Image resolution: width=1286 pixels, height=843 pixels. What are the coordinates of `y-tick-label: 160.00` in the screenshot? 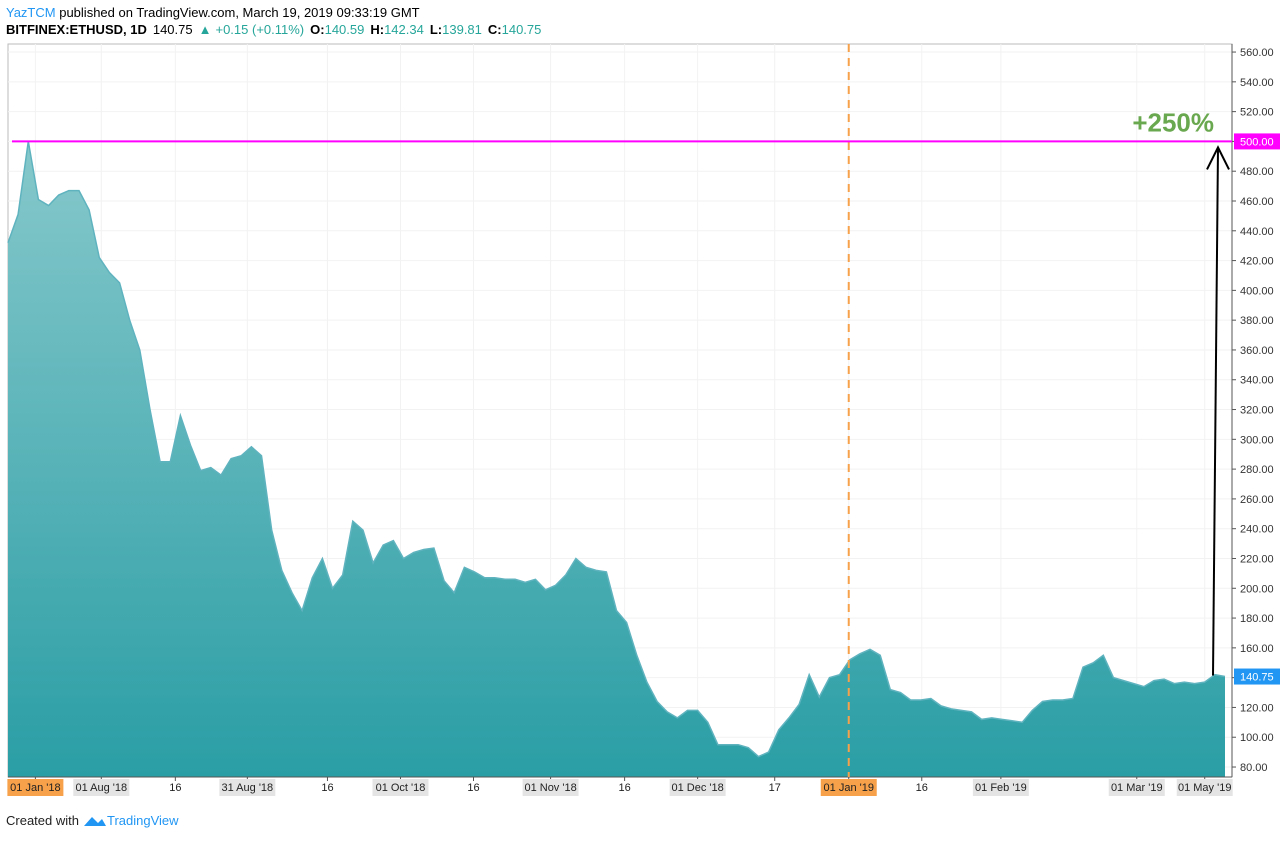 It's located at (1257, 649).